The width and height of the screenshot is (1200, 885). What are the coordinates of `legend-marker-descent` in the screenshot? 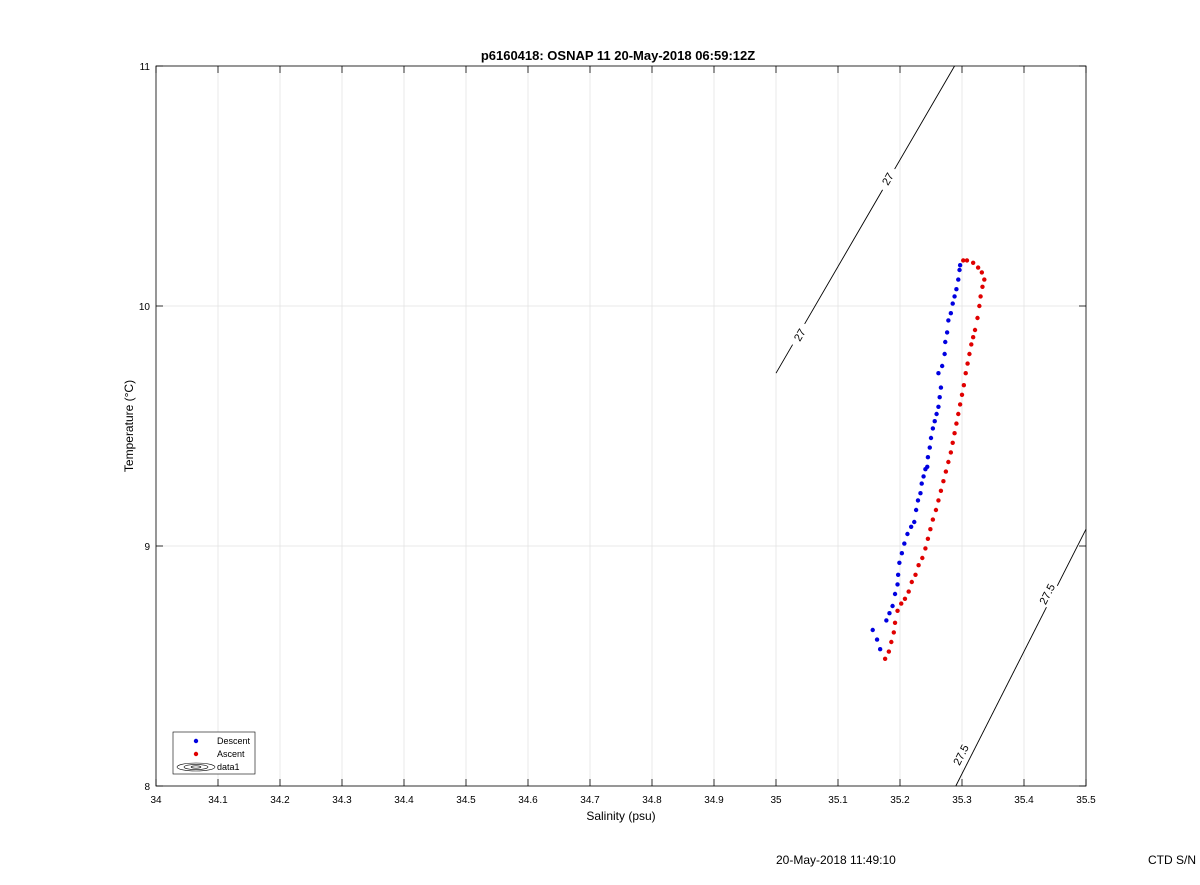 It's located at (196, 741).